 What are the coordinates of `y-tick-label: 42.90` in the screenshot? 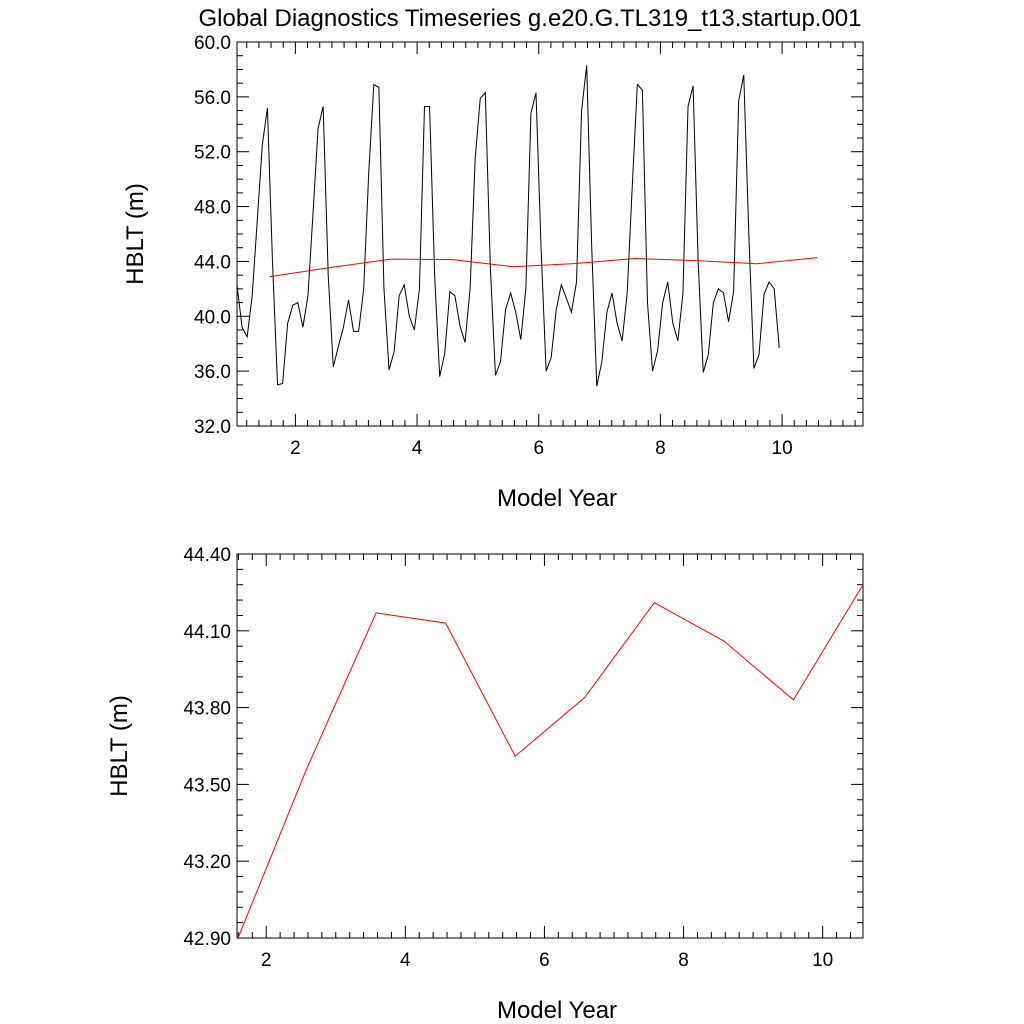 It's located at (207, 939).